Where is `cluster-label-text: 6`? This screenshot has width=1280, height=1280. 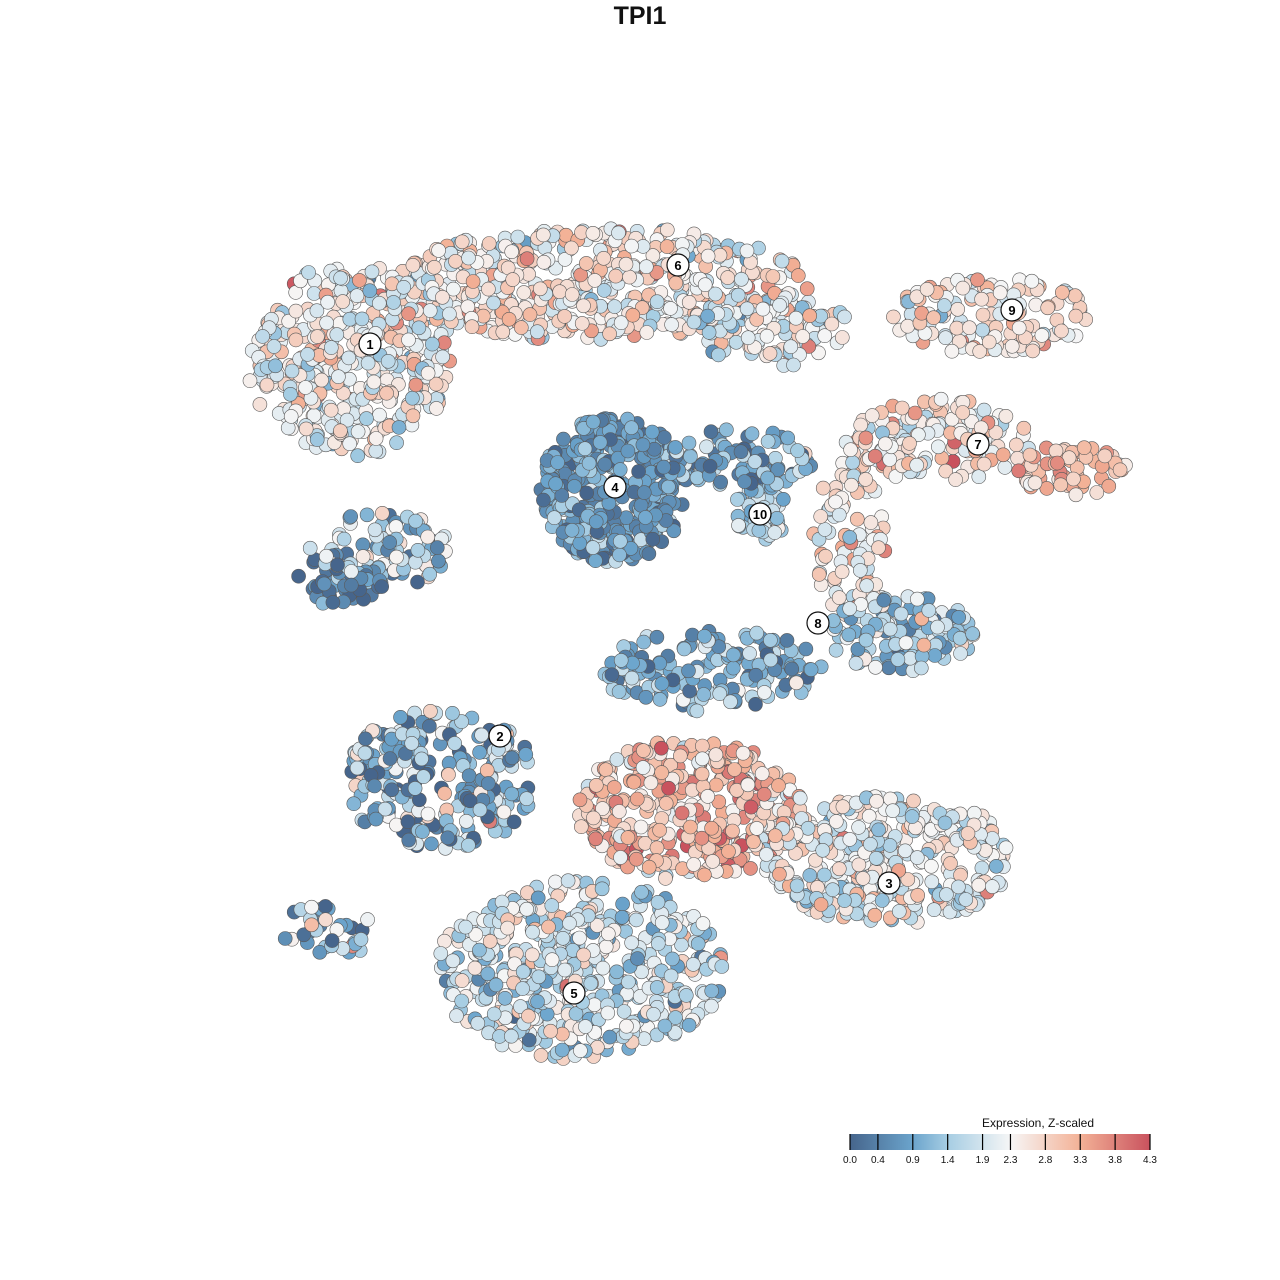
cluster-label-text: 6 is located at coordinates (677, 265).